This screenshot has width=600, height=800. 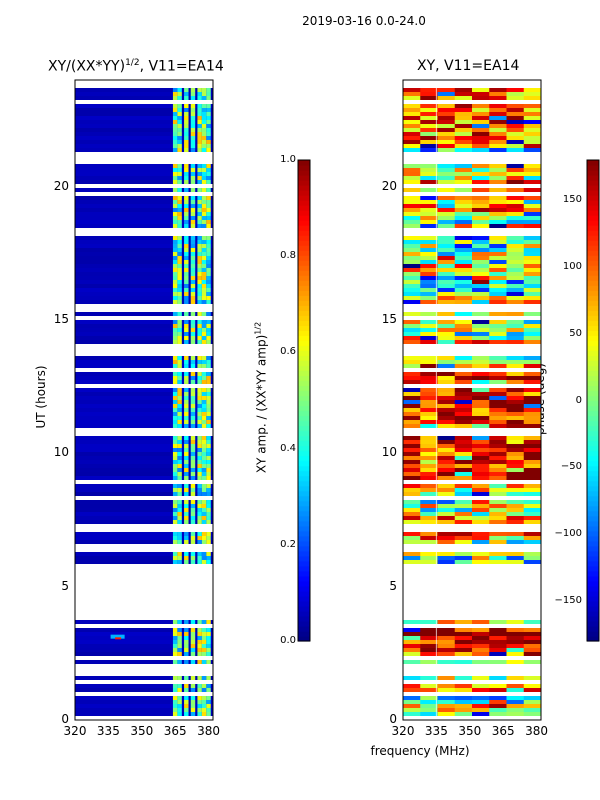 I want to click on x-axis-label: frequency (MHz), so click(x=420, y=751).